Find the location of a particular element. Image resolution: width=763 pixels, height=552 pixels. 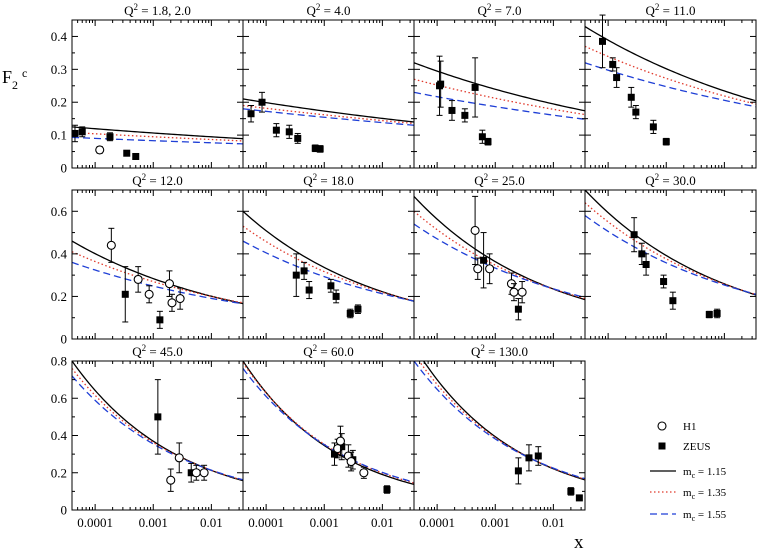

panel: Q2 = 7.0 is located at coordinates (499, 85).